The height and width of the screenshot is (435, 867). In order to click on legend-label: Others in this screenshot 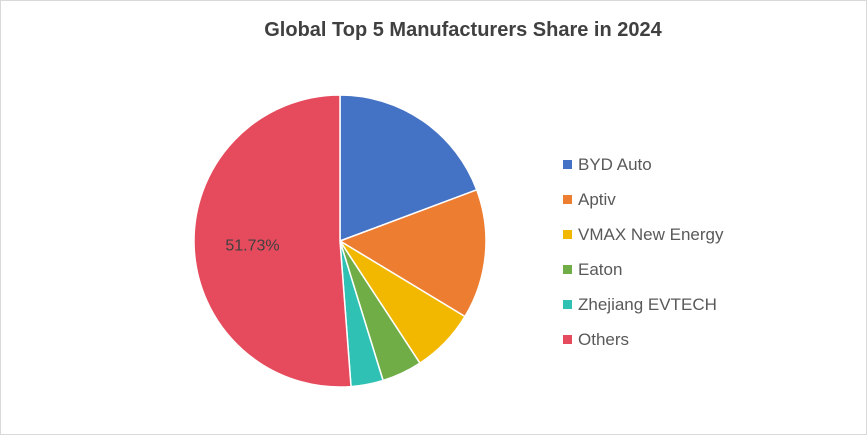, I will do `click(604, 339)`.